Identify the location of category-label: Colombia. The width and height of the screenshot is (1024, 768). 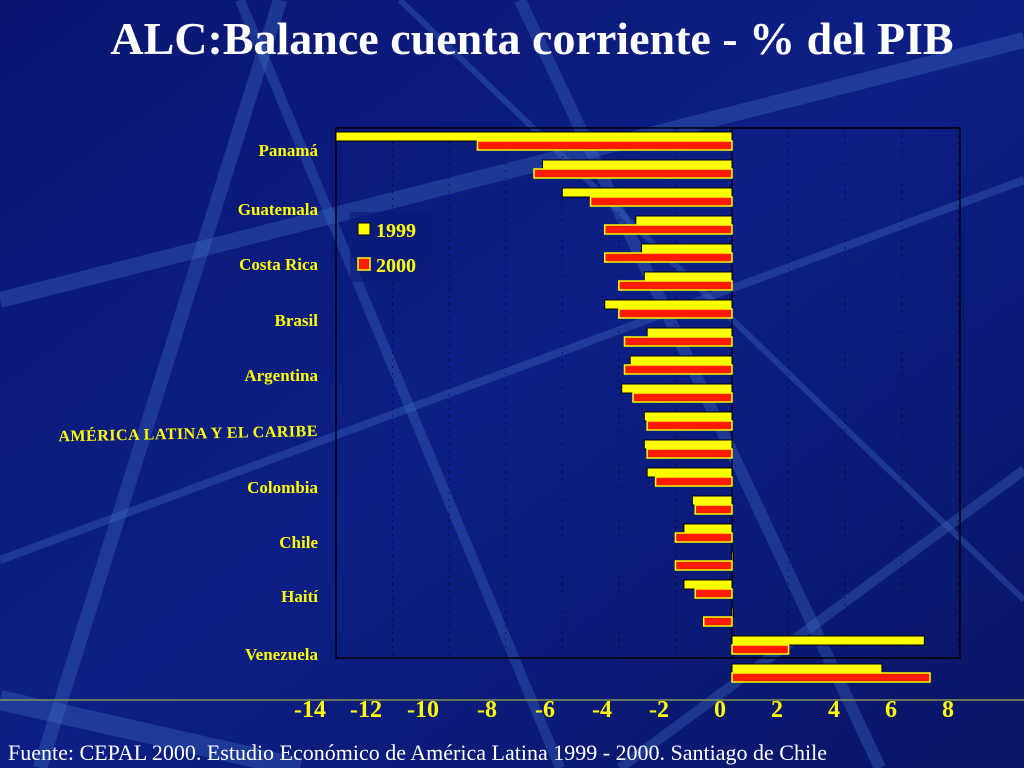
(282, 487).